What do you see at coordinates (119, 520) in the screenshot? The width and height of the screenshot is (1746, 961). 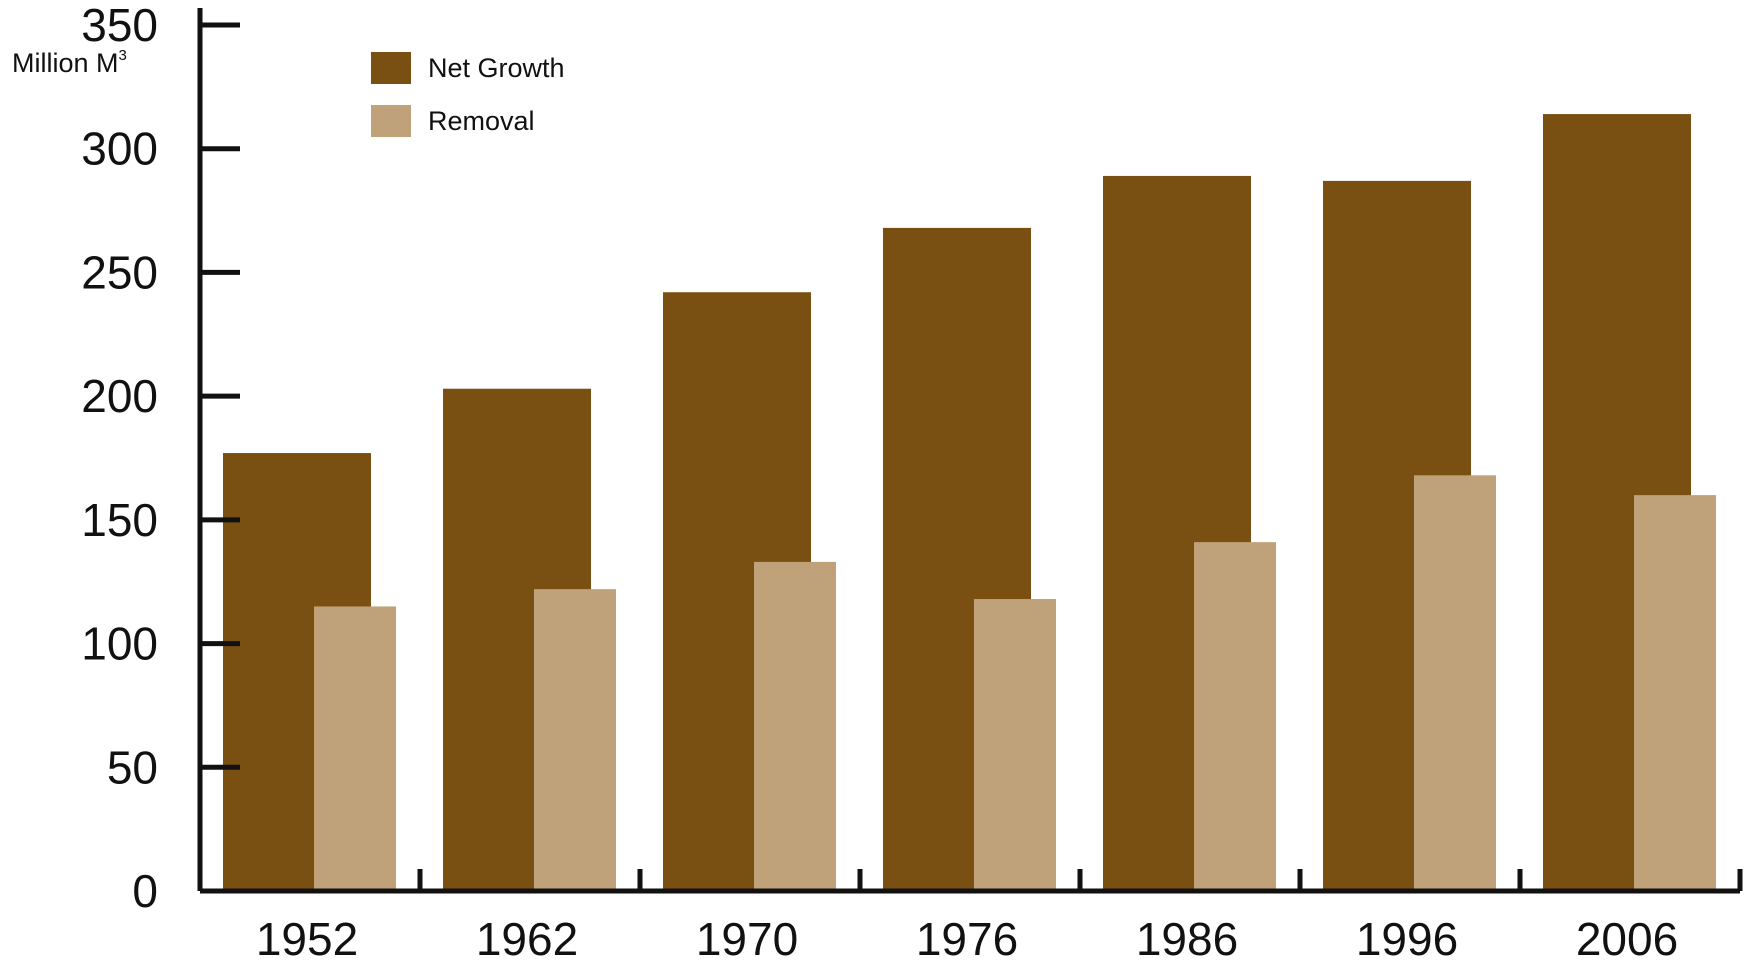 I see `y-tick-label-150: 150` at bounding box center [119, 520].